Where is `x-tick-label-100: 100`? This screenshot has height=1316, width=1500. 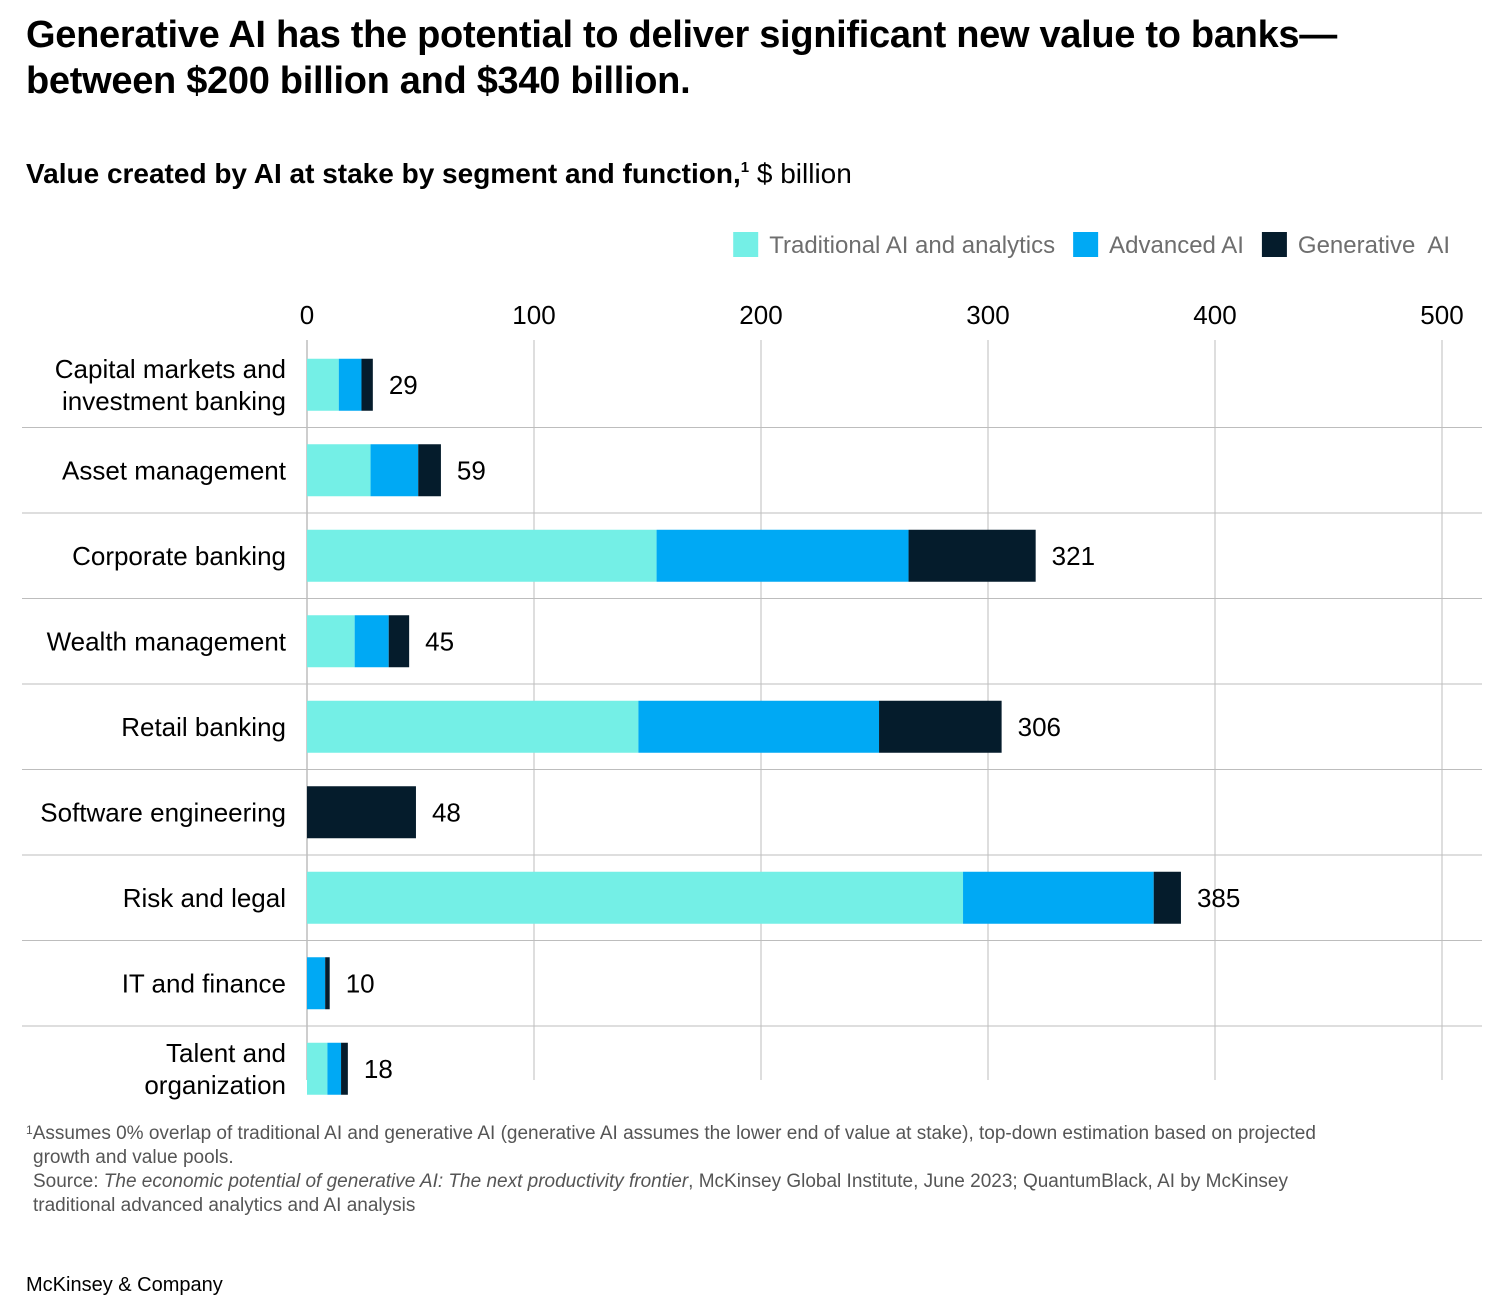
x-tick-label-100: 100 is located at coordinates (533, 315).